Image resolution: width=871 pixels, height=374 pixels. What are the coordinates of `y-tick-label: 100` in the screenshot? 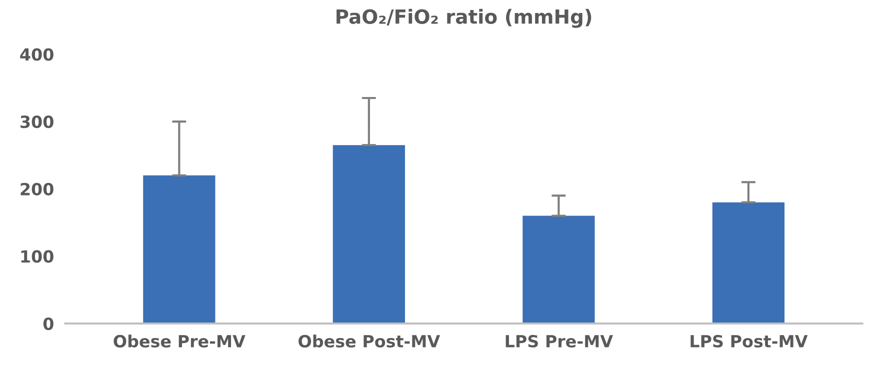 It's located at (37, 256).